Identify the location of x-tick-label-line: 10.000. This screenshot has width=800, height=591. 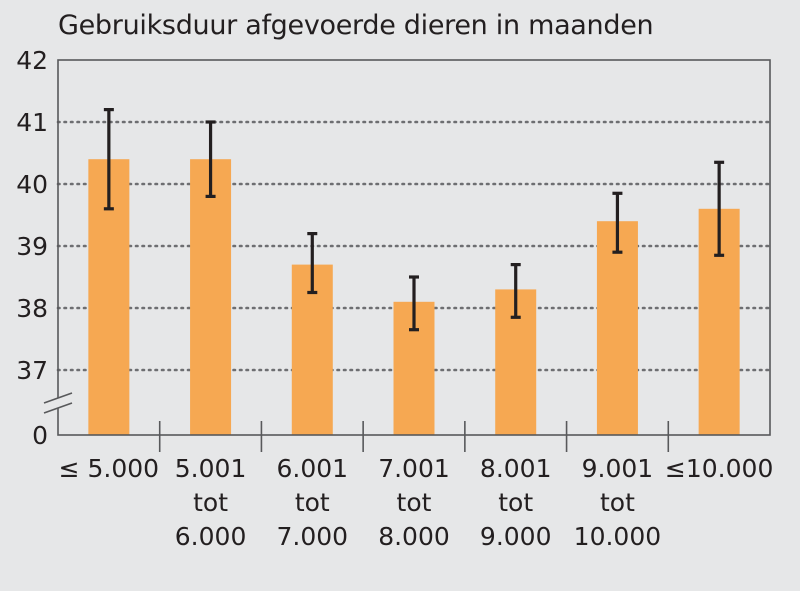
(617, 536).